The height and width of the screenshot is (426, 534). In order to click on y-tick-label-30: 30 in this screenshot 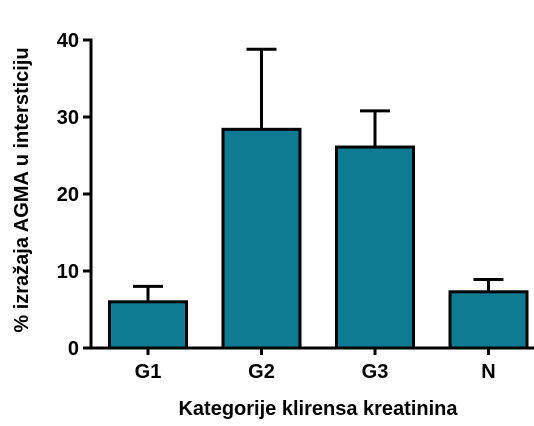, I will do `click(68, 118)`.